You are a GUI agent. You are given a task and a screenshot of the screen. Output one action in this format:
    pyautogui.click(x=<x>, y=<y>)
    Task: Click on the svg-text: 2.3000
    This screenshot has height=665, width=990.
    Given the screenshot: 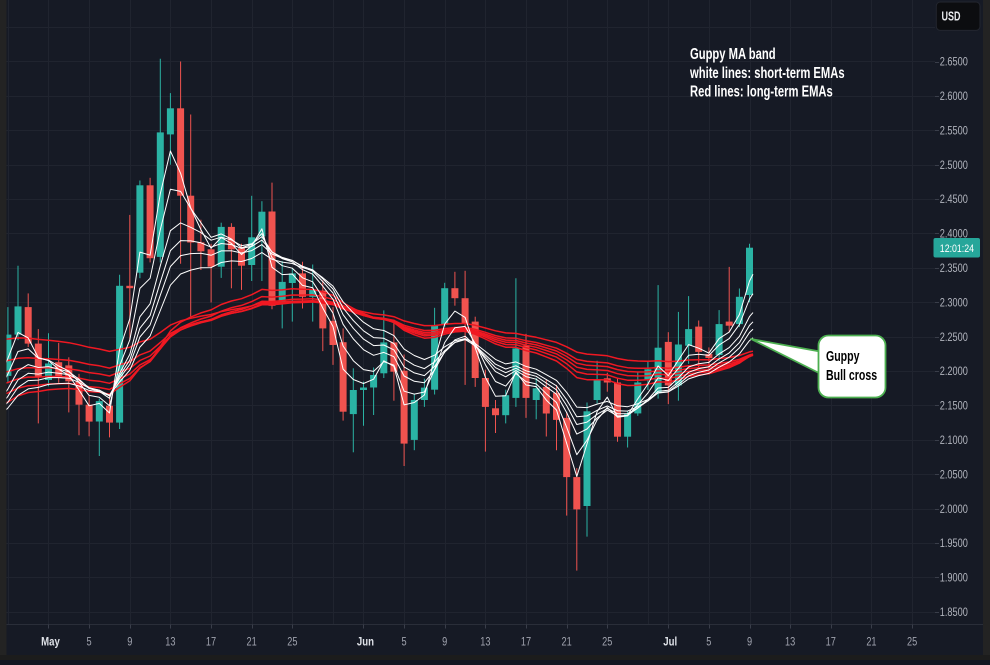 What is the action you would take?
    pyautogui.click(x=954, y=304)
    